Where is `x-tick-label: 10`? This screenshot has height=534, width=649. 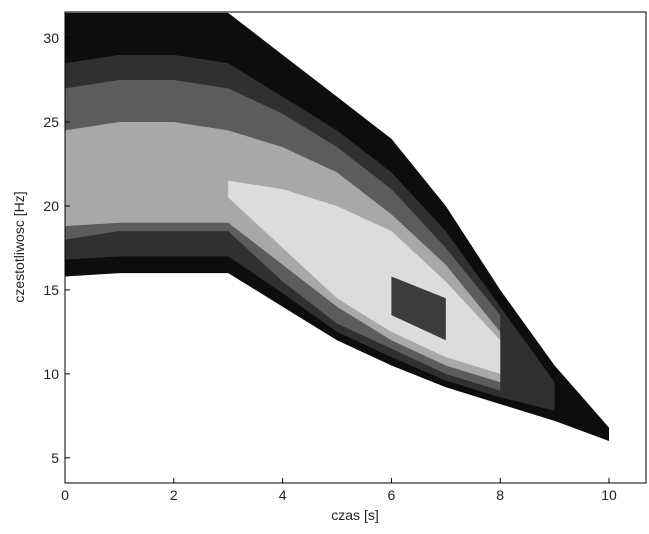 x-tick-label: 10 is located at coordinates (609, 495).